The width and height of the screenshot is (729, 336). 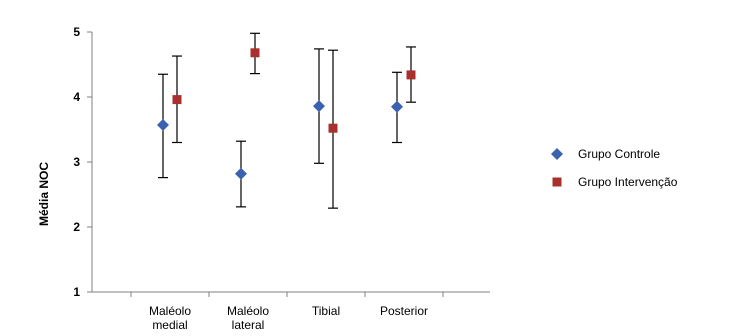 What do you see at coordinates (628, 182) in the screenshot?
I see `legend-label: Grupo Intervenção` at bounding box center [628, 182].